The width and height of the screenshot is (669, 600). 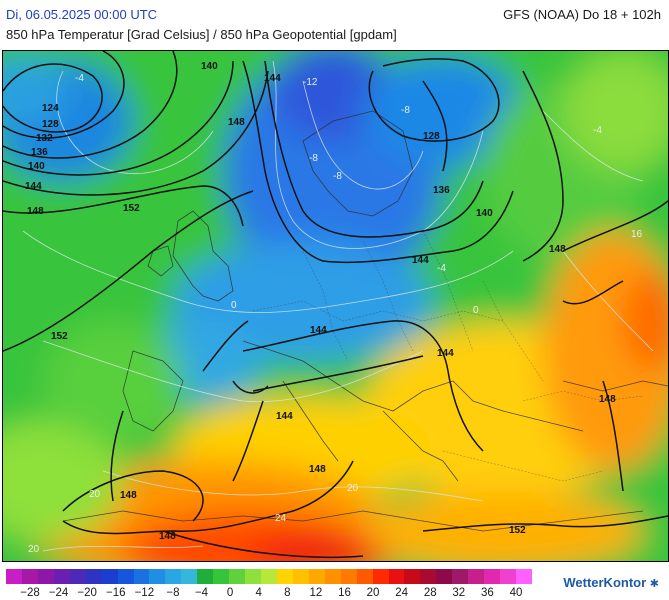 I want to click on legend-tick-label: −20, so click(x=87, y=593).